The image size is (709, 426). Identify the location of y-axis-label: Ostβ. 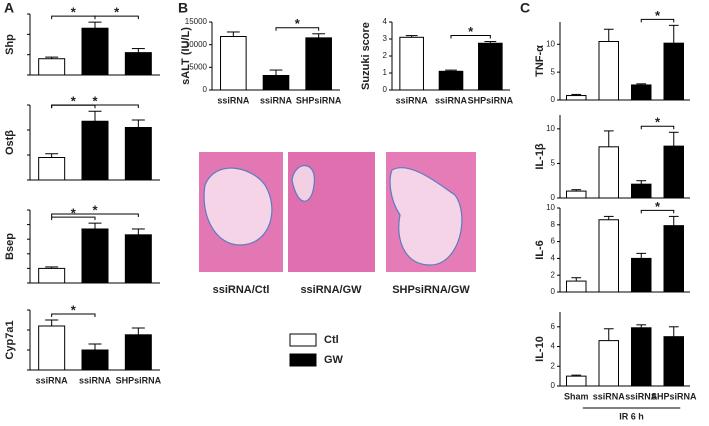
(10, 142).